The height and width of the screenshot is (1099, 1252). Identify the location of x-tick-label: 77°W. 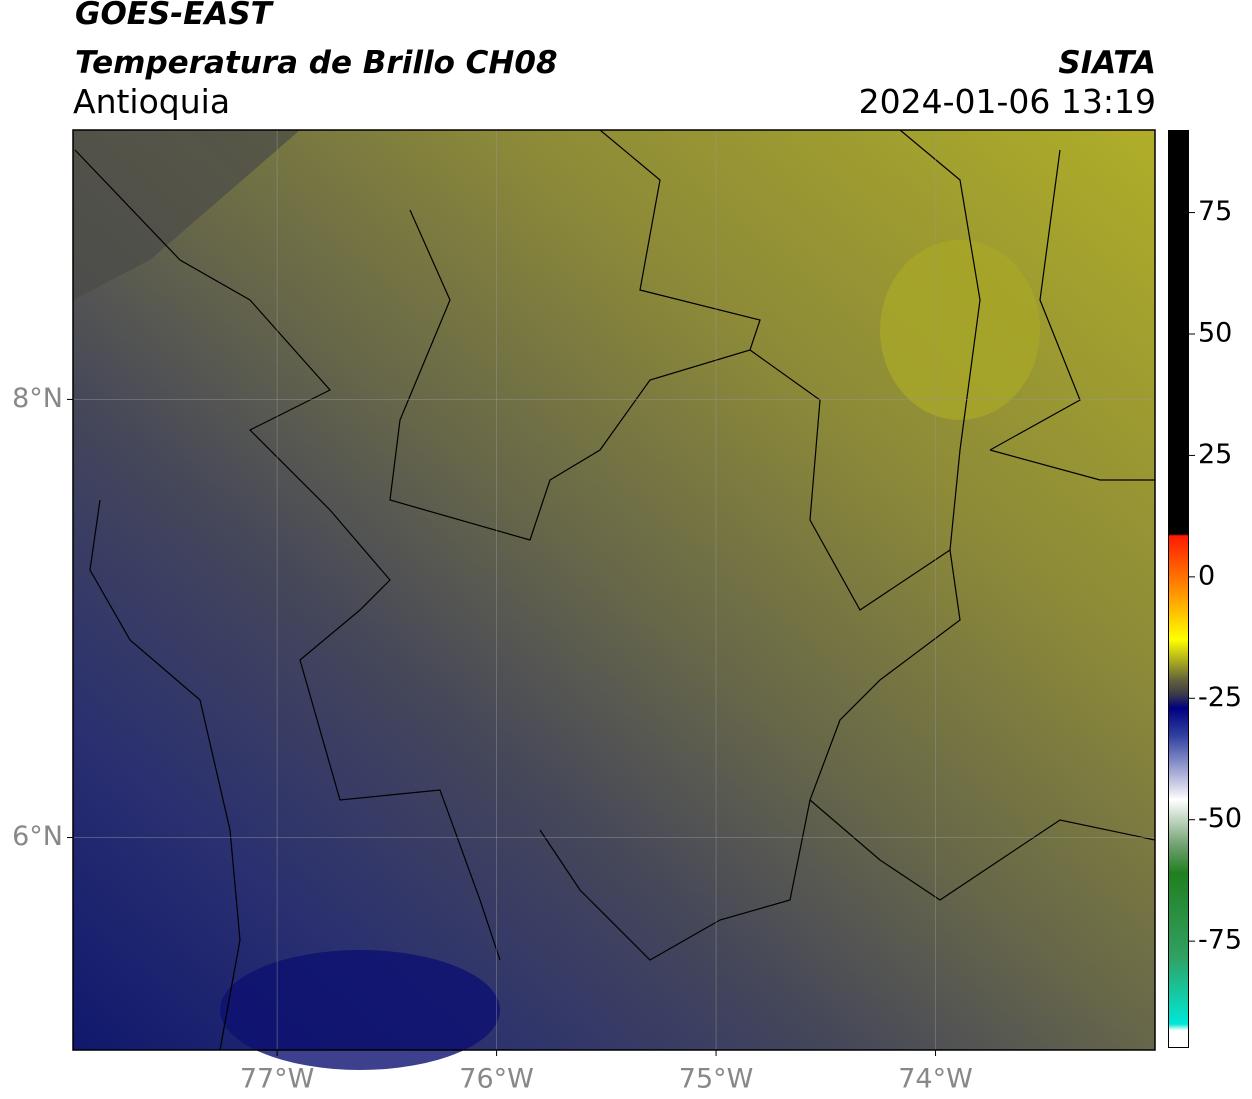
(277, 1079).